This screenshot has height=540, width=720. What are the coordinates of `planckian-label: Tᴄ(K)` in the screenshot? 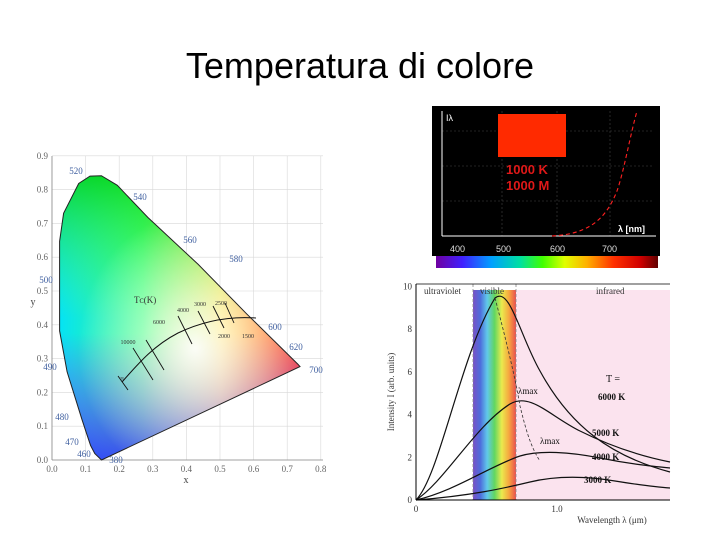 It's located at (145, 300).